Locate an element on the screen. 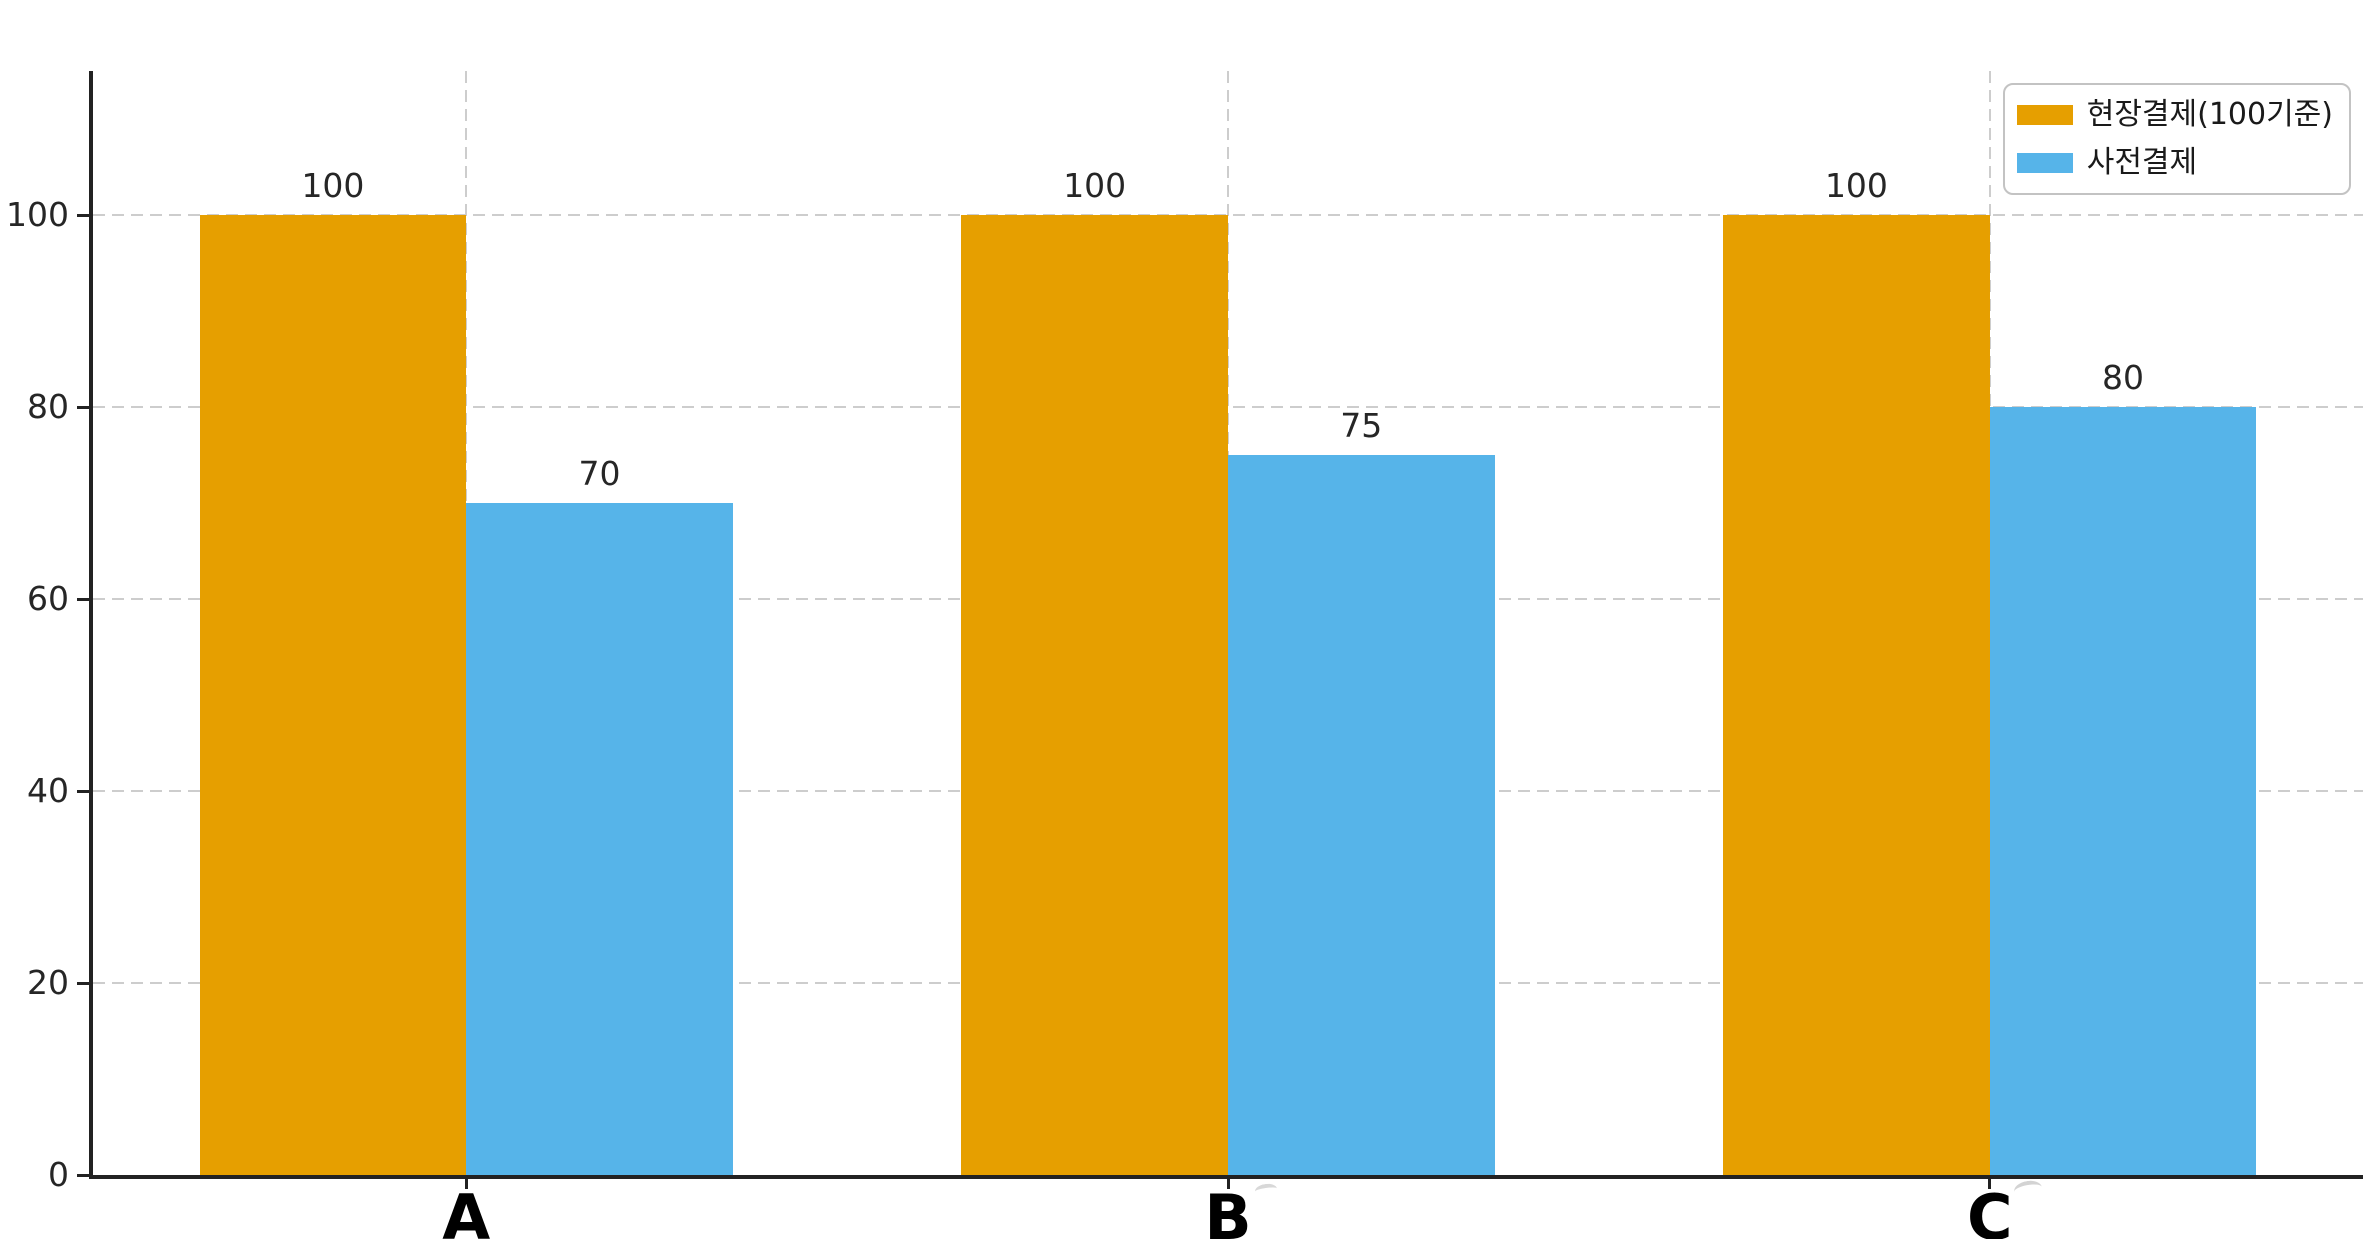 The height and width of the screenshot is (1239, 2380). bar-advance-payment-A is located at coordinates (599, 839).